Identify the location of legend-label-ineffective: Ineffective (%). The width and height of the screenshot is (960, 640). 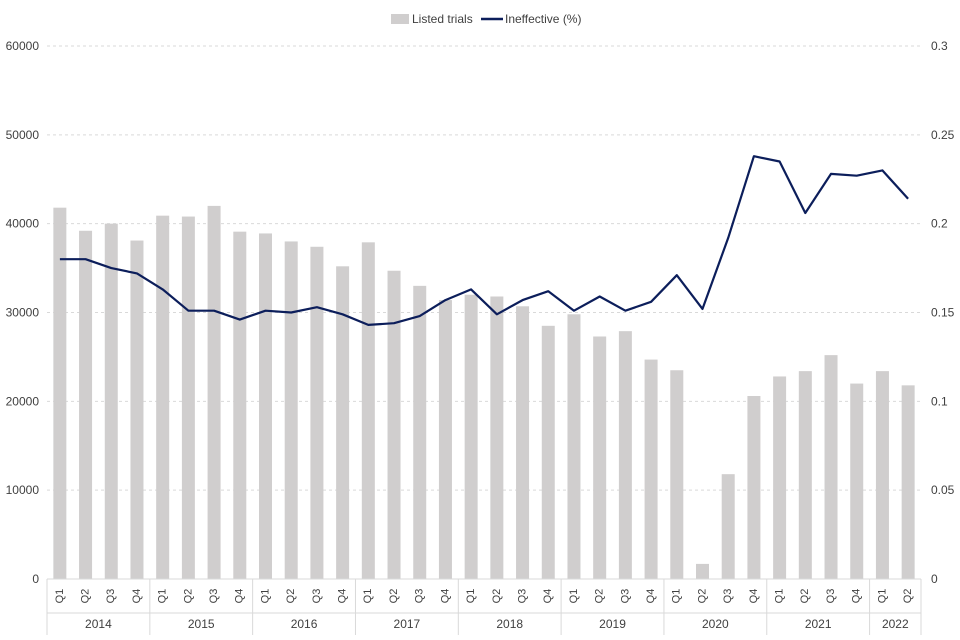
(543, 19).